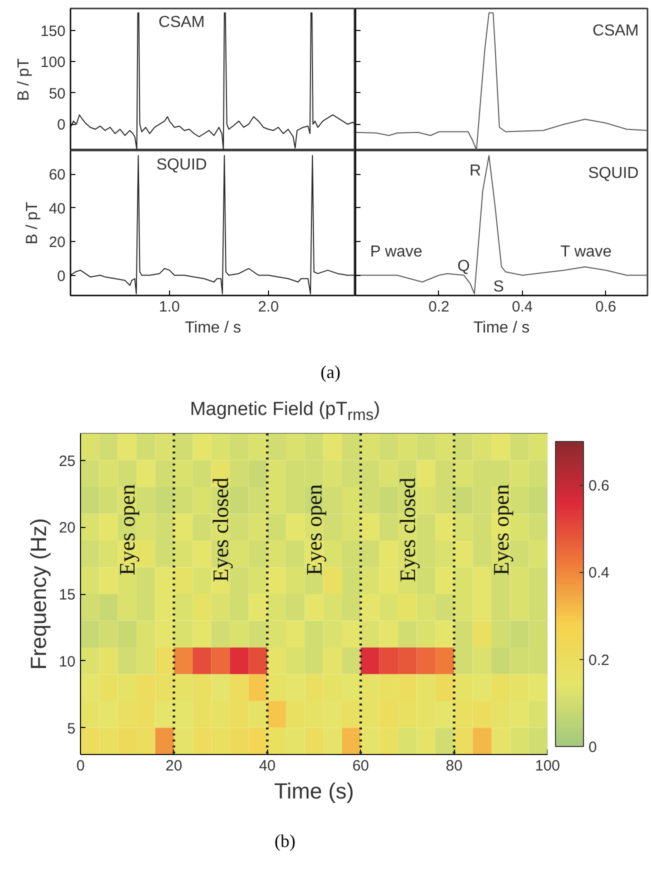  What do you see at coordinates (547, 766) in the screenshot?
I see `x-tick-label: 100` at bounding box center [547, 766].